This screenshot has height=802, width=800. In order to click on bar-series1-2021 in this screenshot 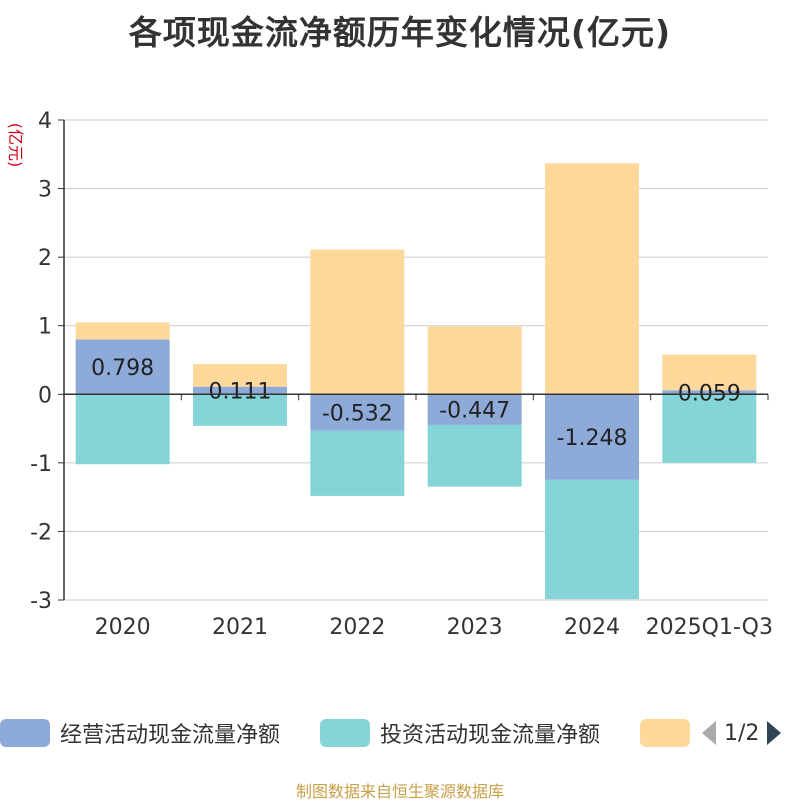, I will do `click(240, 390)`.